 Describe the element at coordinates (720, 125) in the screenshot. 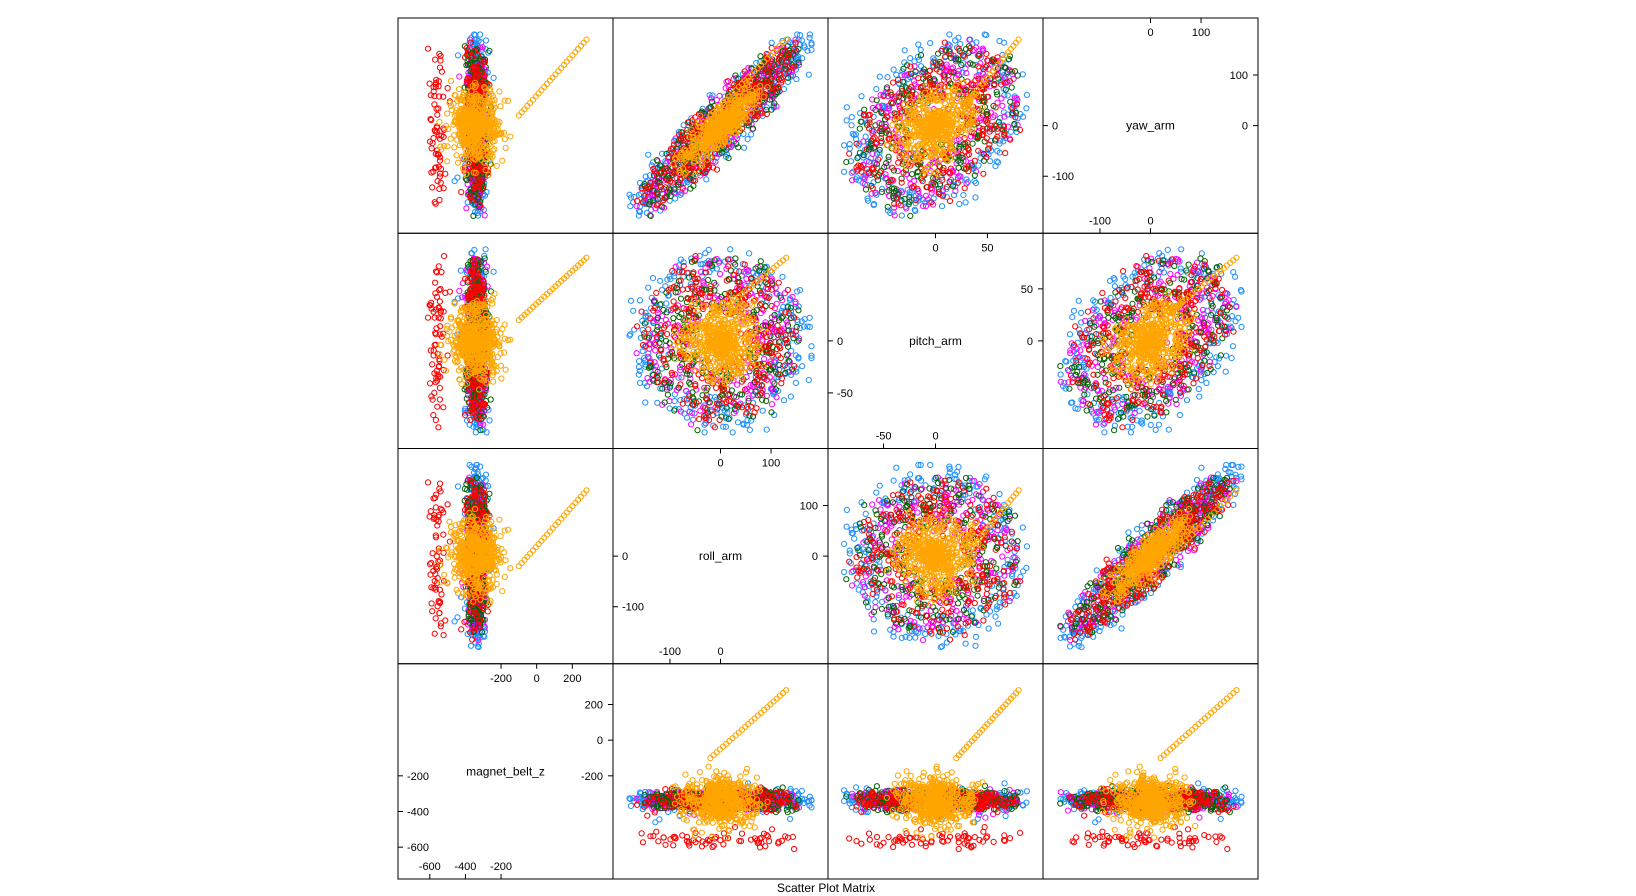

I see `panel-roll_arm-vs-yaw_arm` at that location.